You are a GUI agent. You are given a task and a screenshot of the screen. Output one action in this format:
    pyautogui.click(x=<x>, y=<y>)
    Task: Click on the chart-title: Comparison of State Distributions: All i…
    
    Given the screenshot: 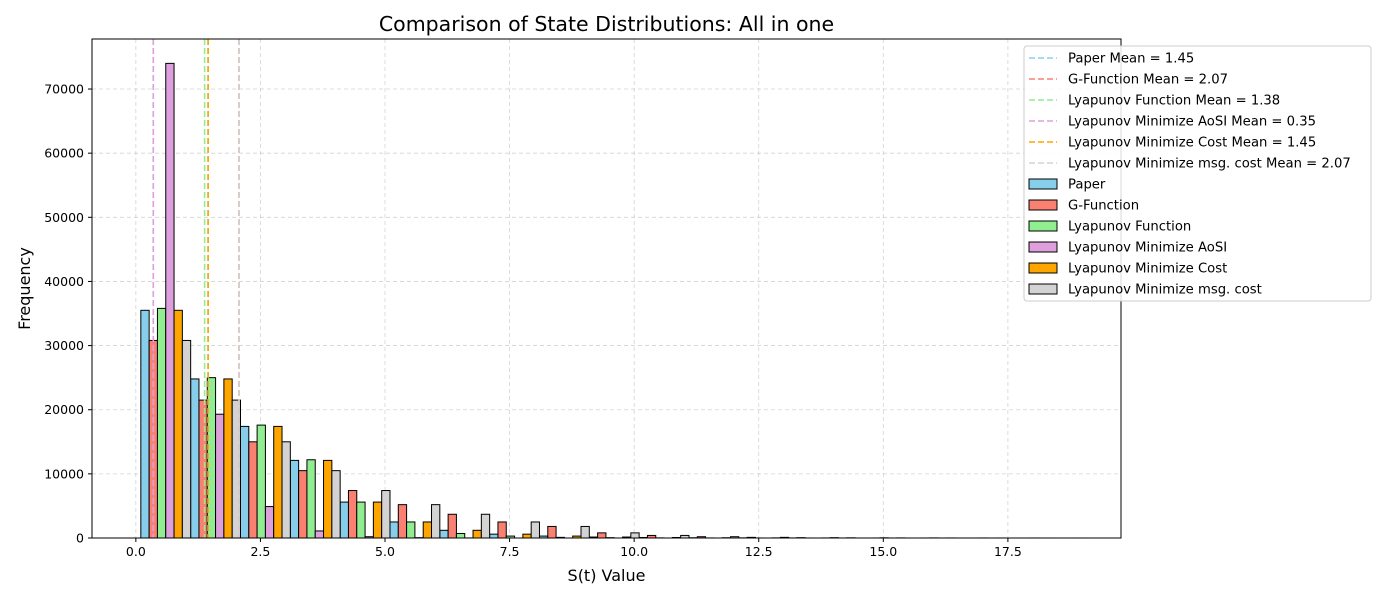 What is the action you would take?
    pyautogui.click(x=606, y=24)
    